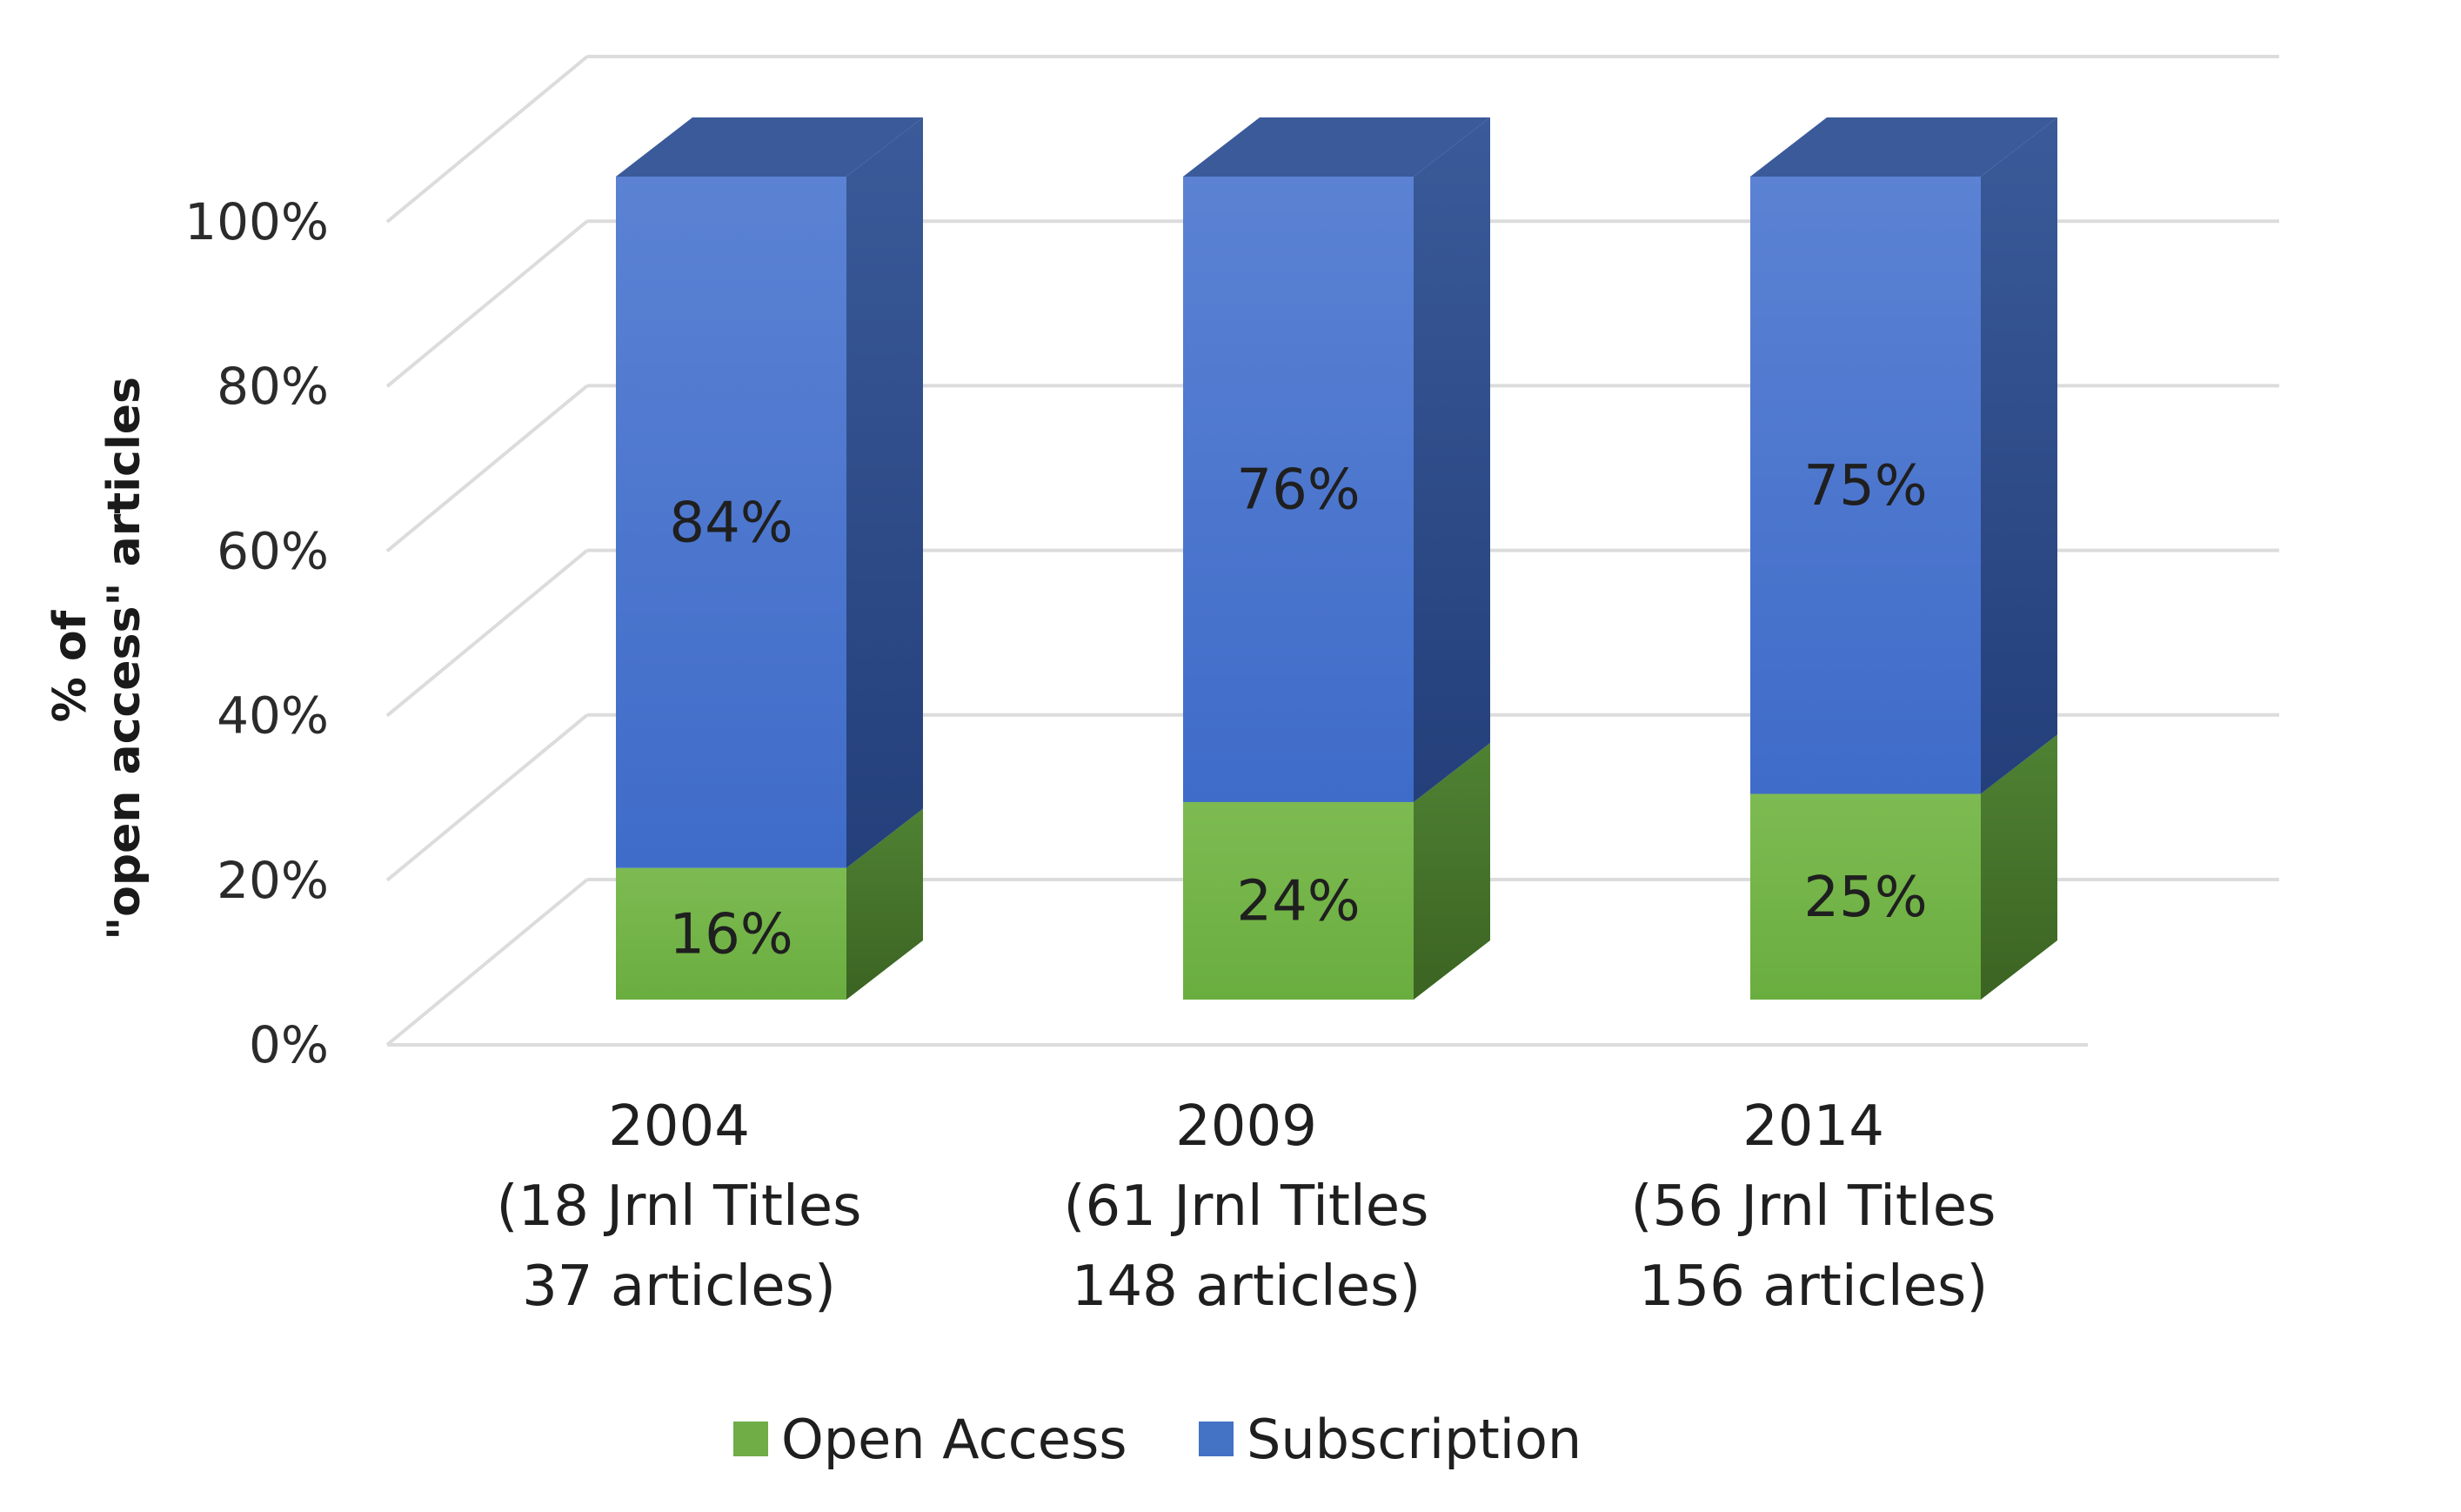  I want to click on bar-segment-subscription: 76%, so click(1336, 460).